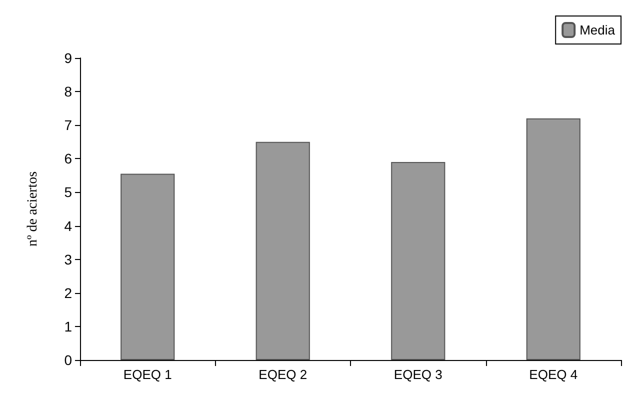 The height and width of the screenshot is (401, 639). I want to click on y-tick-label: 1, so click(68, 326).